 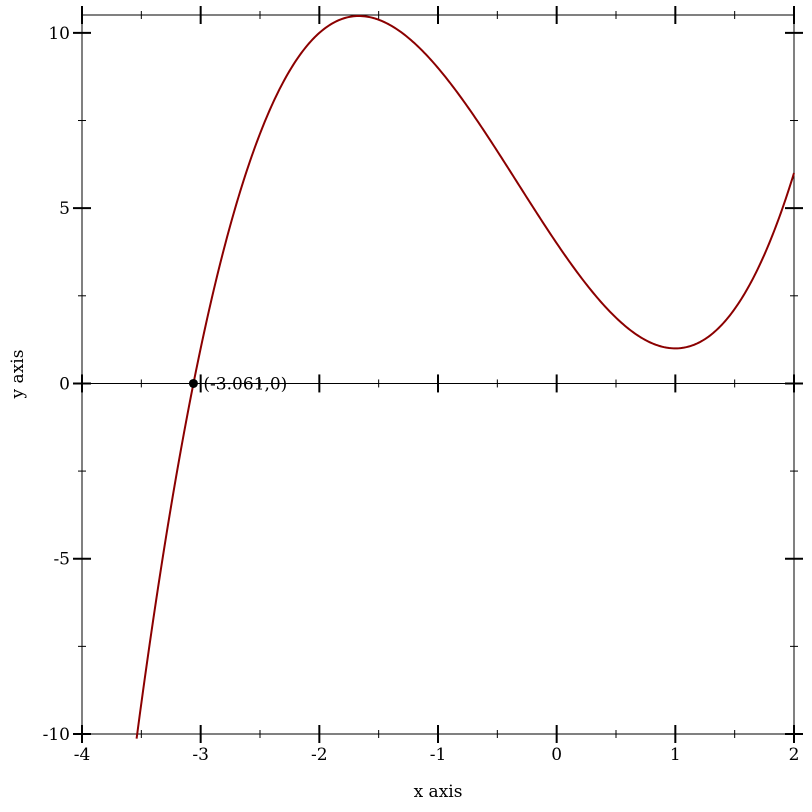 I want to click on x-tick-label: 2, so click(x=794, y=755).